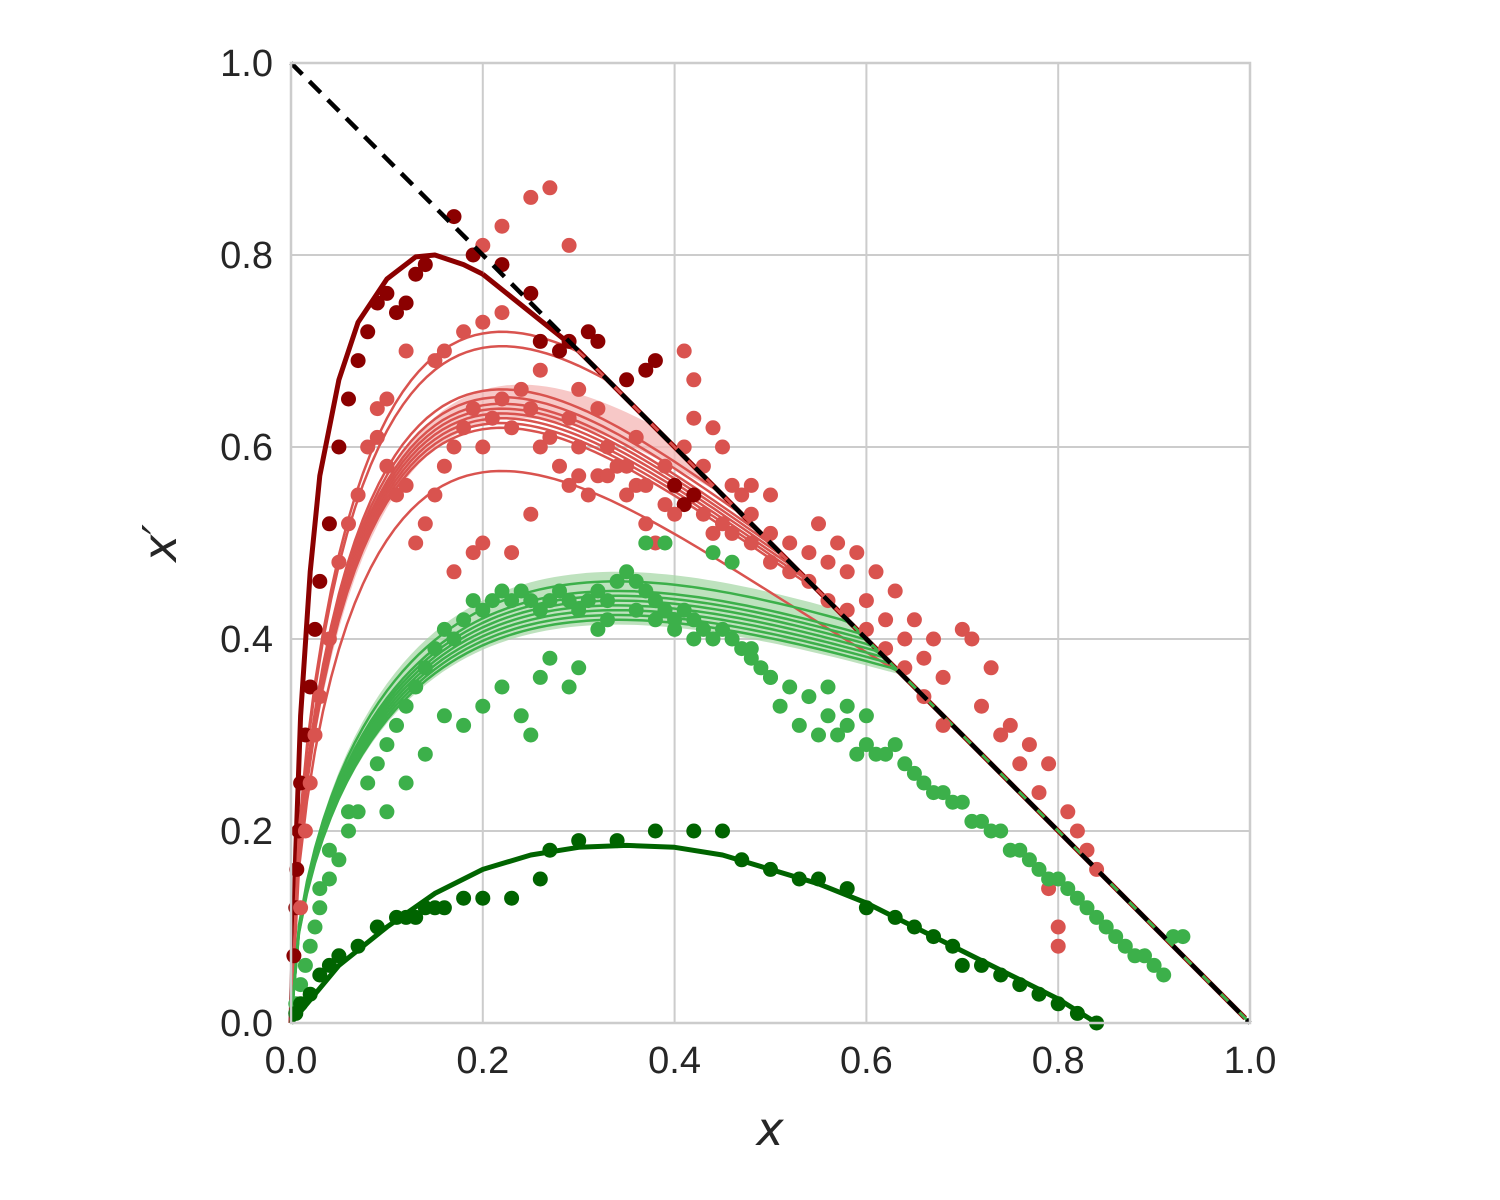 The width and height of the screenshot is (1500, 1200). Describe the element at coordinates (1250, 1061) in the screenshot. I see `x-tick-label: 1.0` at that location.